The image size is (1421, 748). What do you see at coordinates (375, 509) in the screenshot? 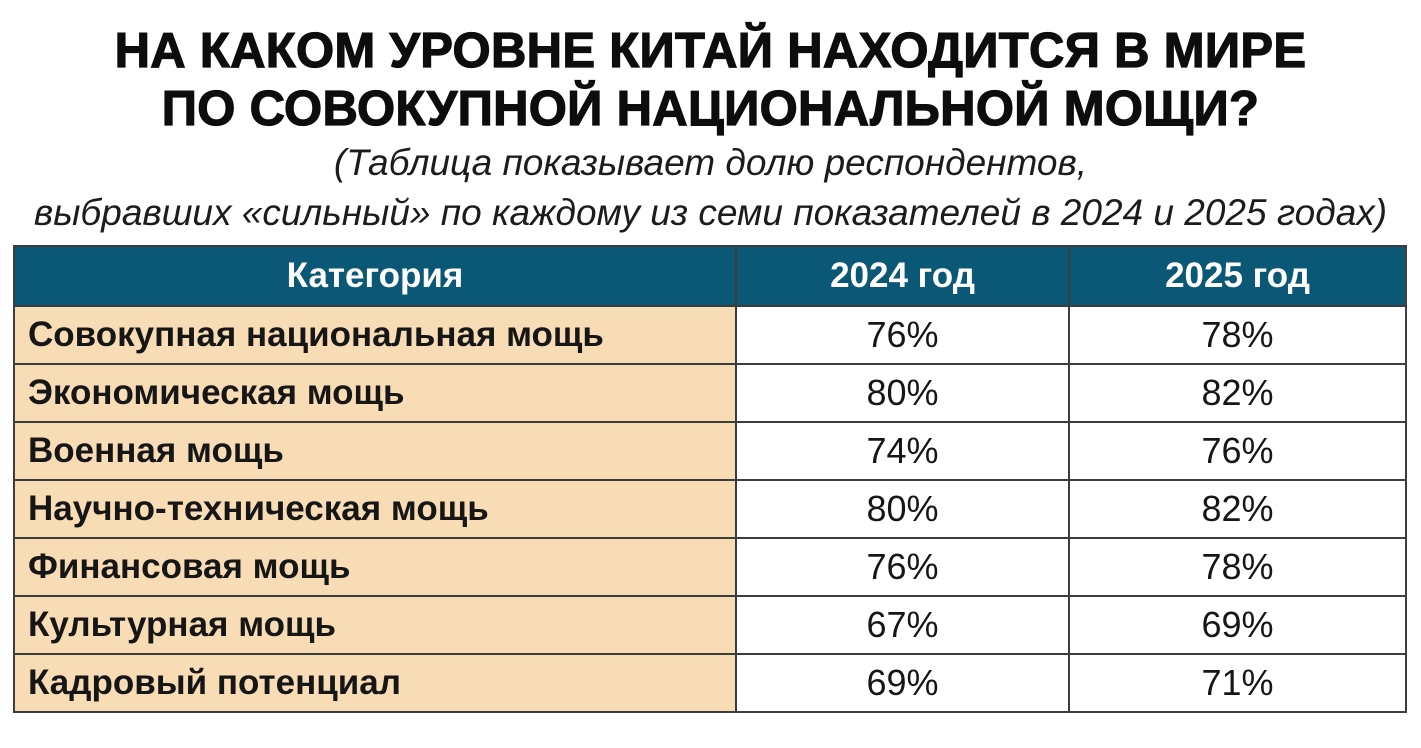
I see `category-cell: Научно-техническая мощь` at bounding box center [375, 509].